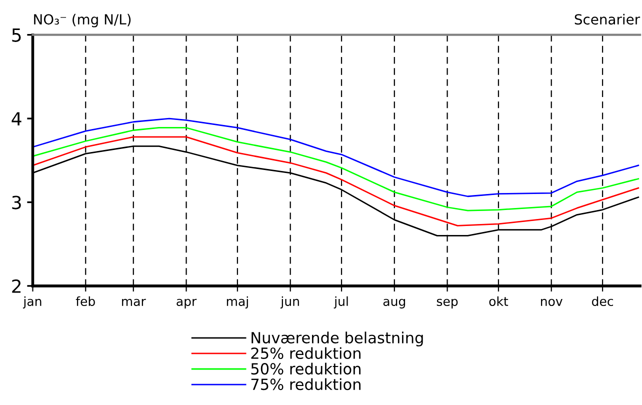  I want to click on y-axis-title: NO₃⁻ (mg N/L), so click(82, 21).